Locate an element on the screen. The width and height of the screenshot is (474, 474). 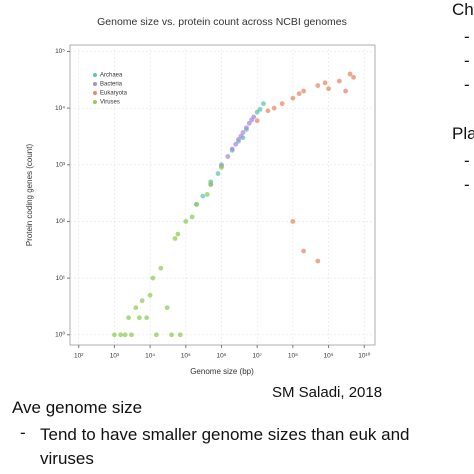
y-axis-label: Protein coding genes (count) is located at coordinates (29, 195).